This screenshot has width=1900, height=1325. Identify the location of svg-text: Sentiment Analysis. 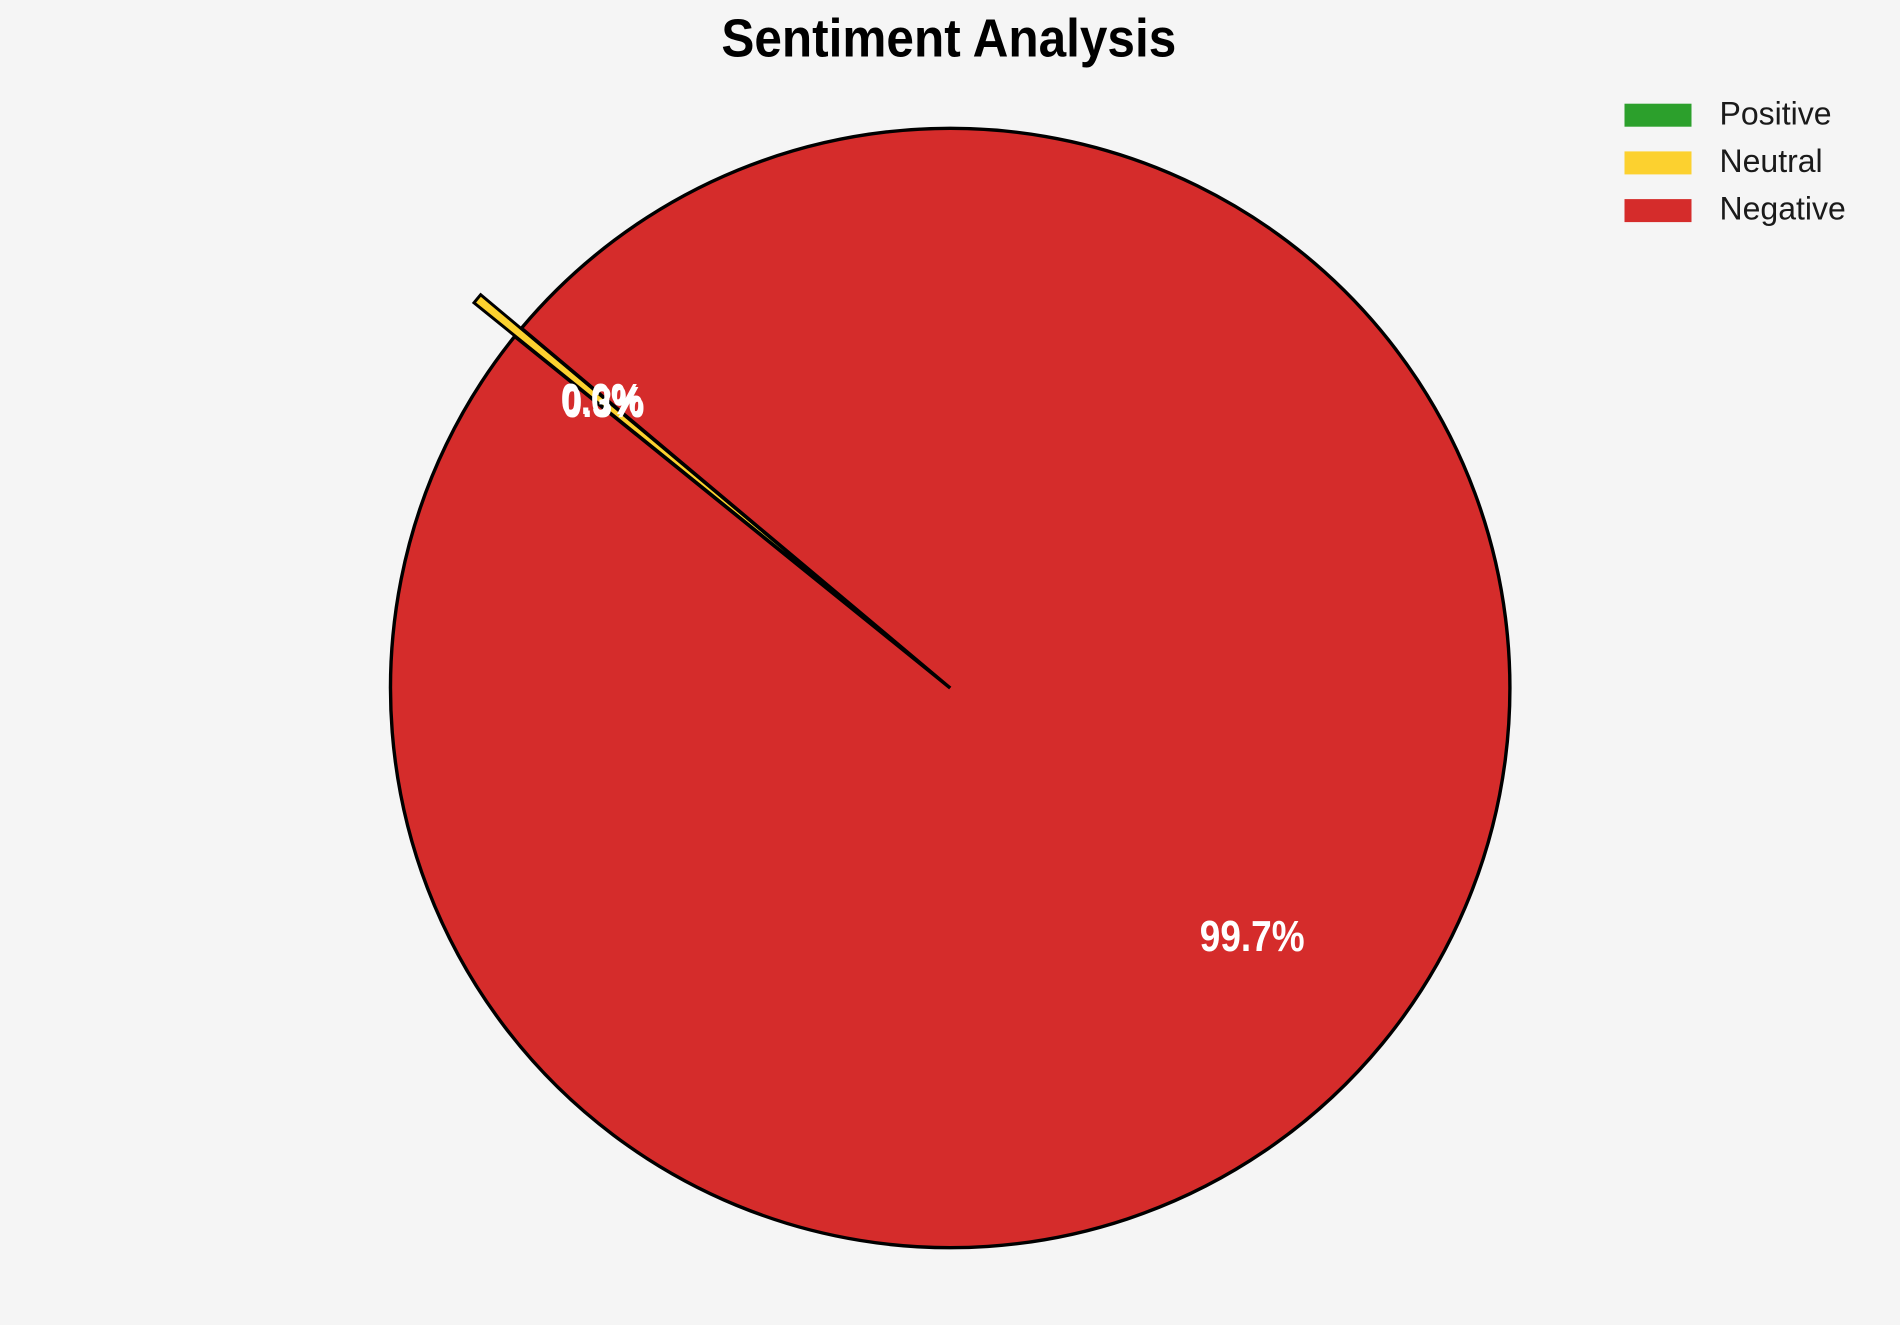
(948, 37).